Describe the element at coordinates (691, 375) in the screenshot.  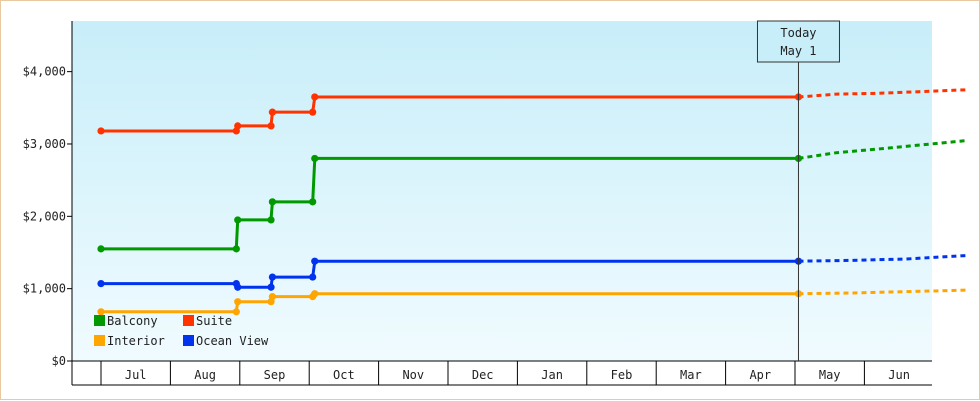
I see `x-tick-label: Mar` at that location.